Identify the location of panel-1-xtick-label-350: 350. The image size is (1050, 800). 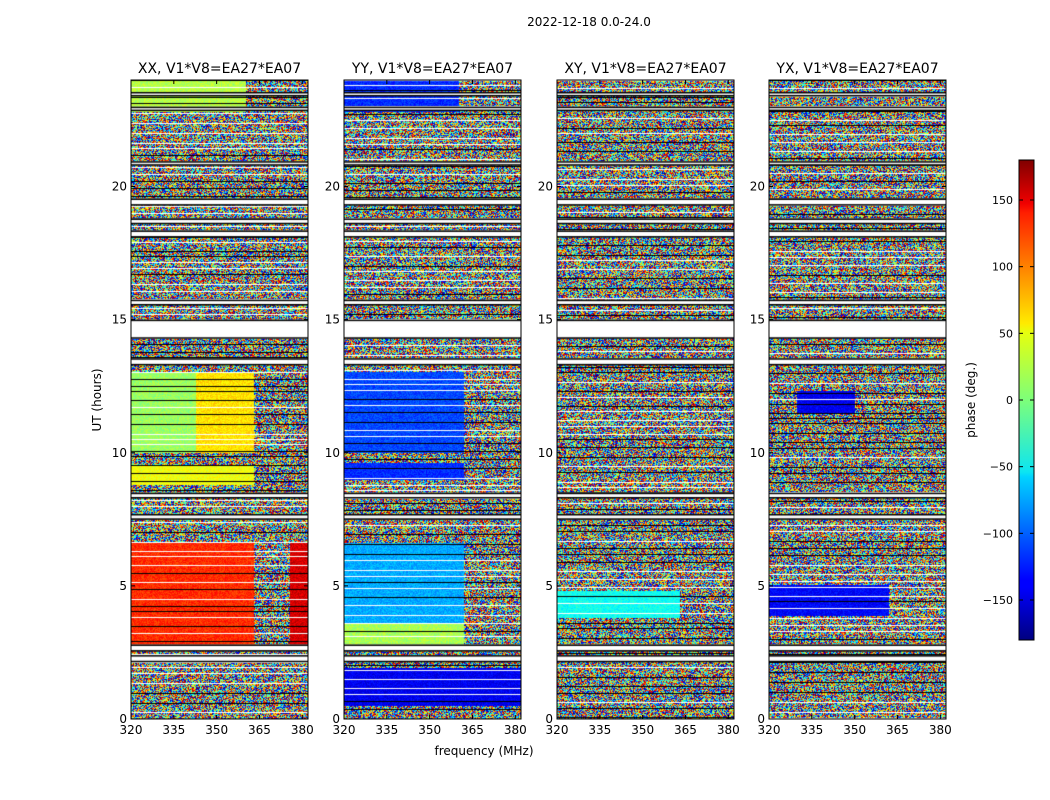
(429, 730).